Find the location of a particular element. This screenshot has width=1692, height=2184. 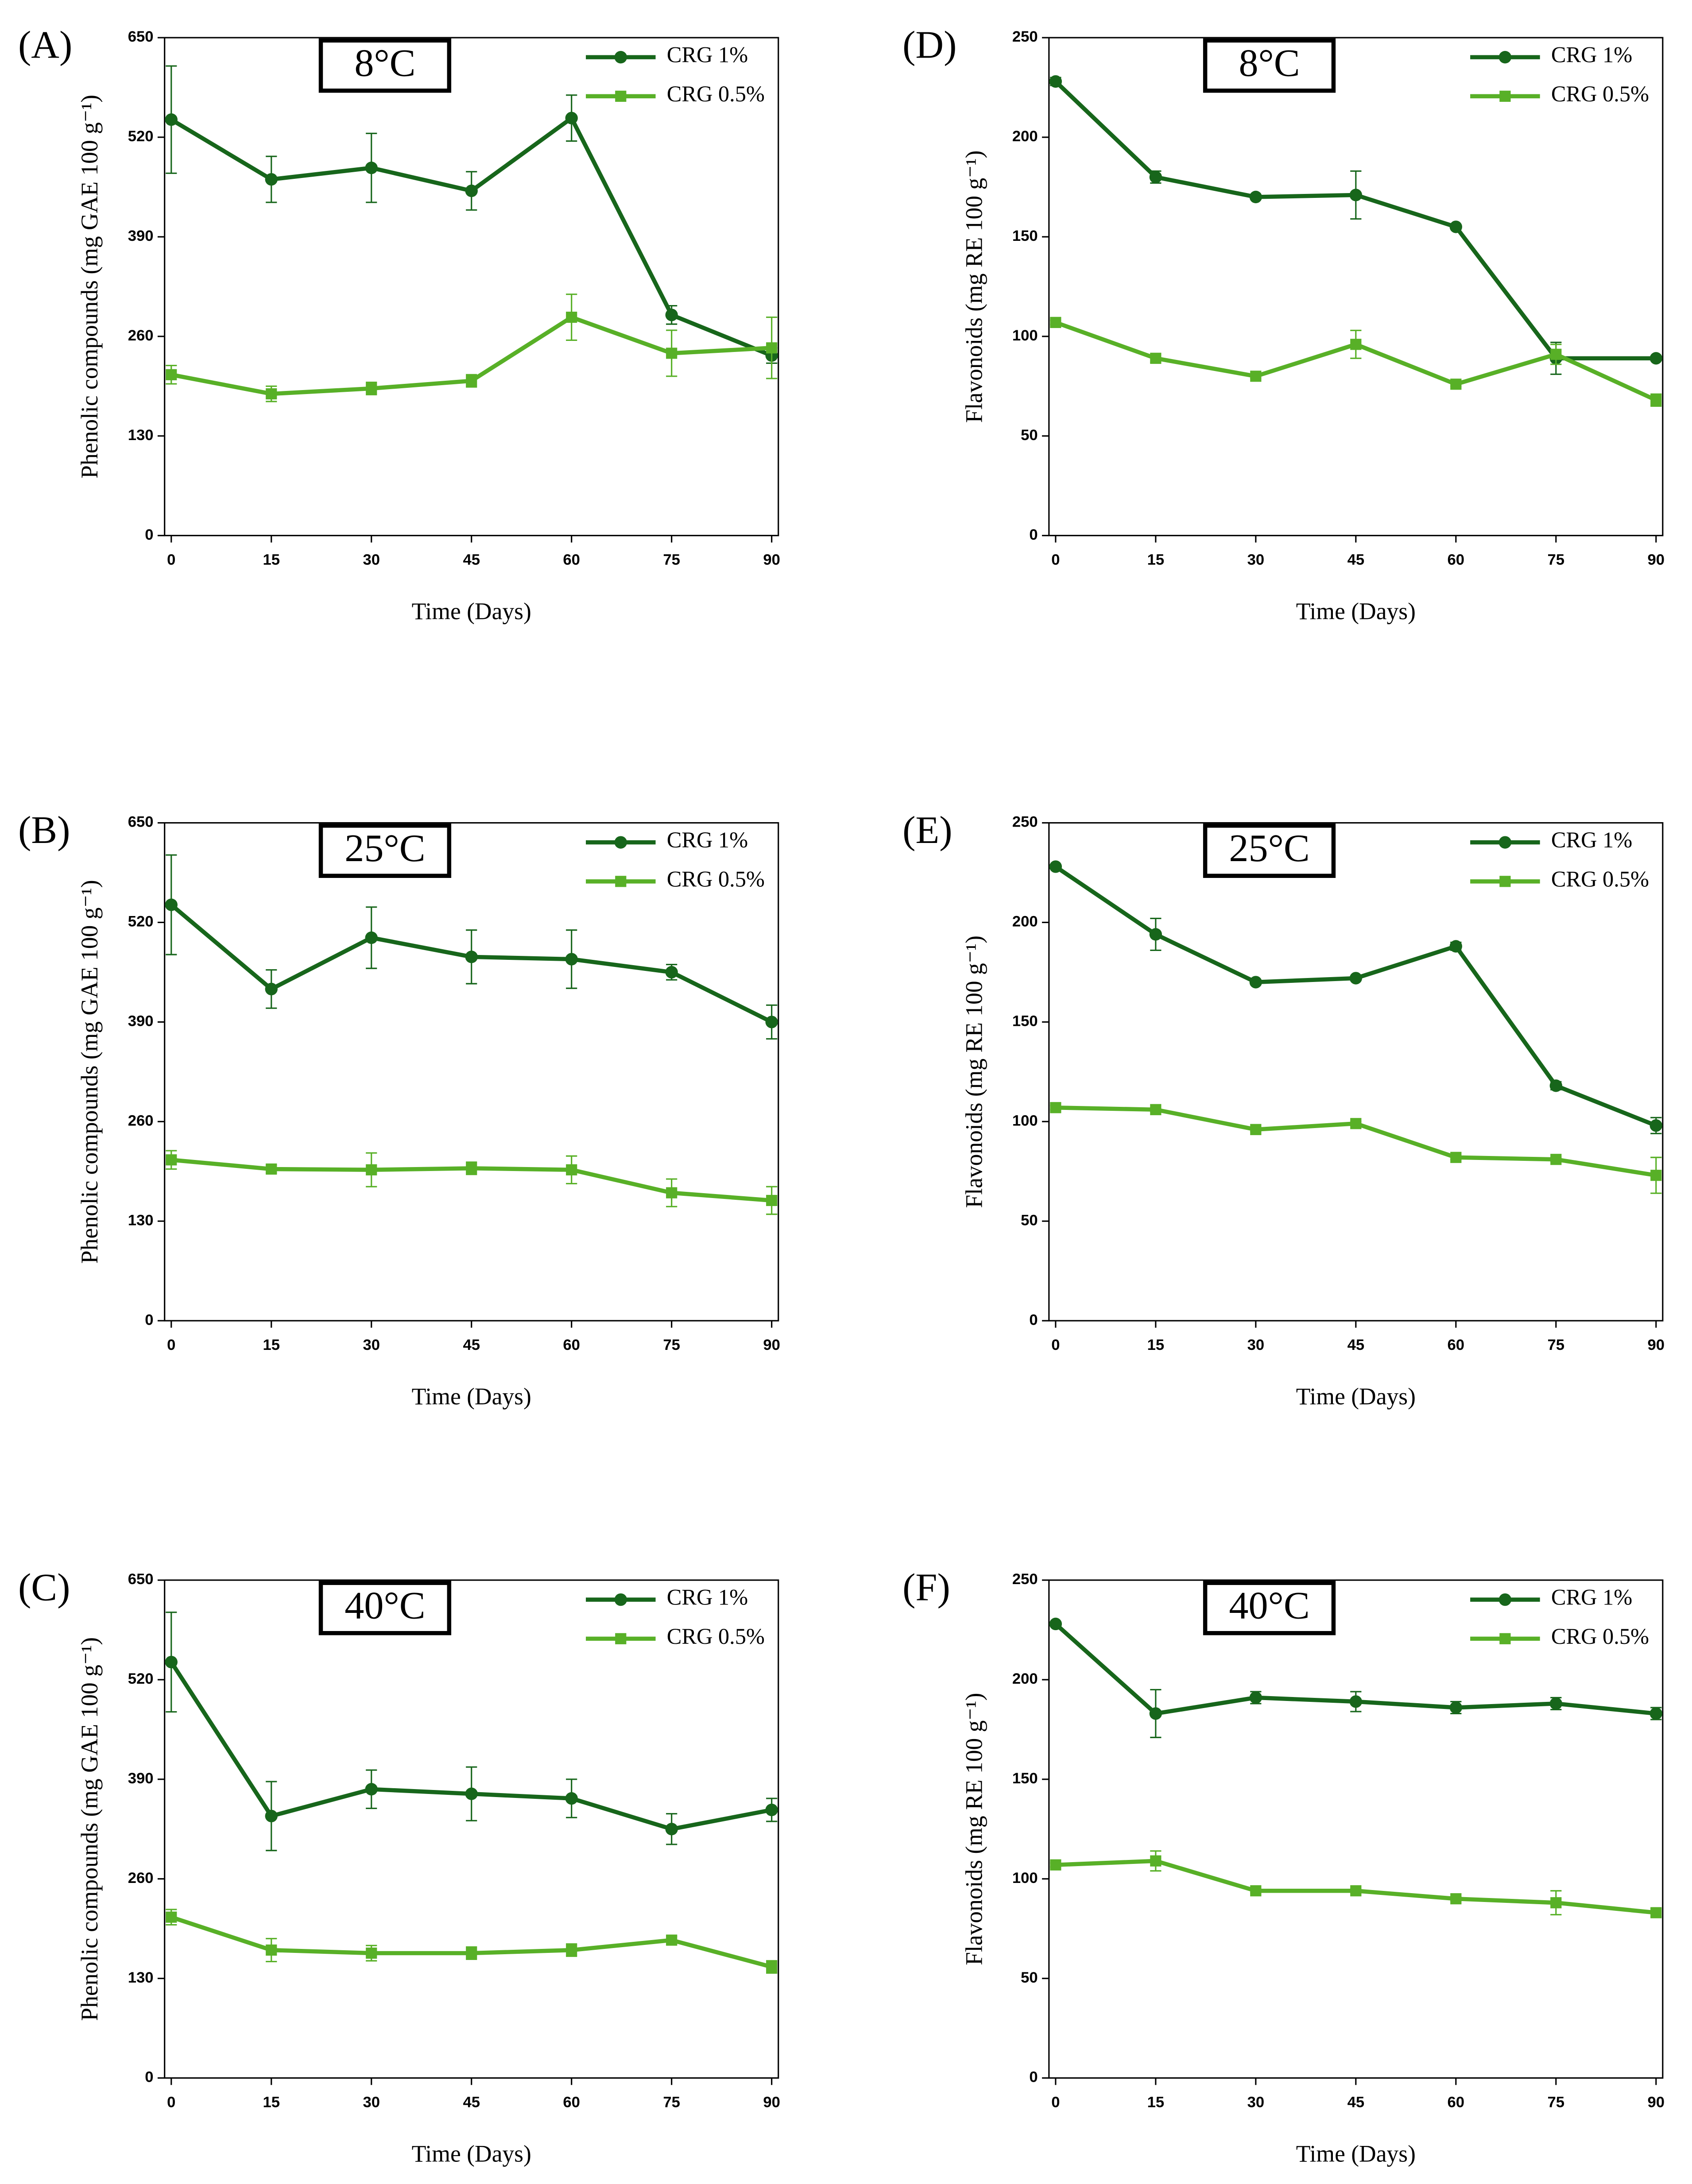

panel-label: (D) is located at coordinates (929, 45).